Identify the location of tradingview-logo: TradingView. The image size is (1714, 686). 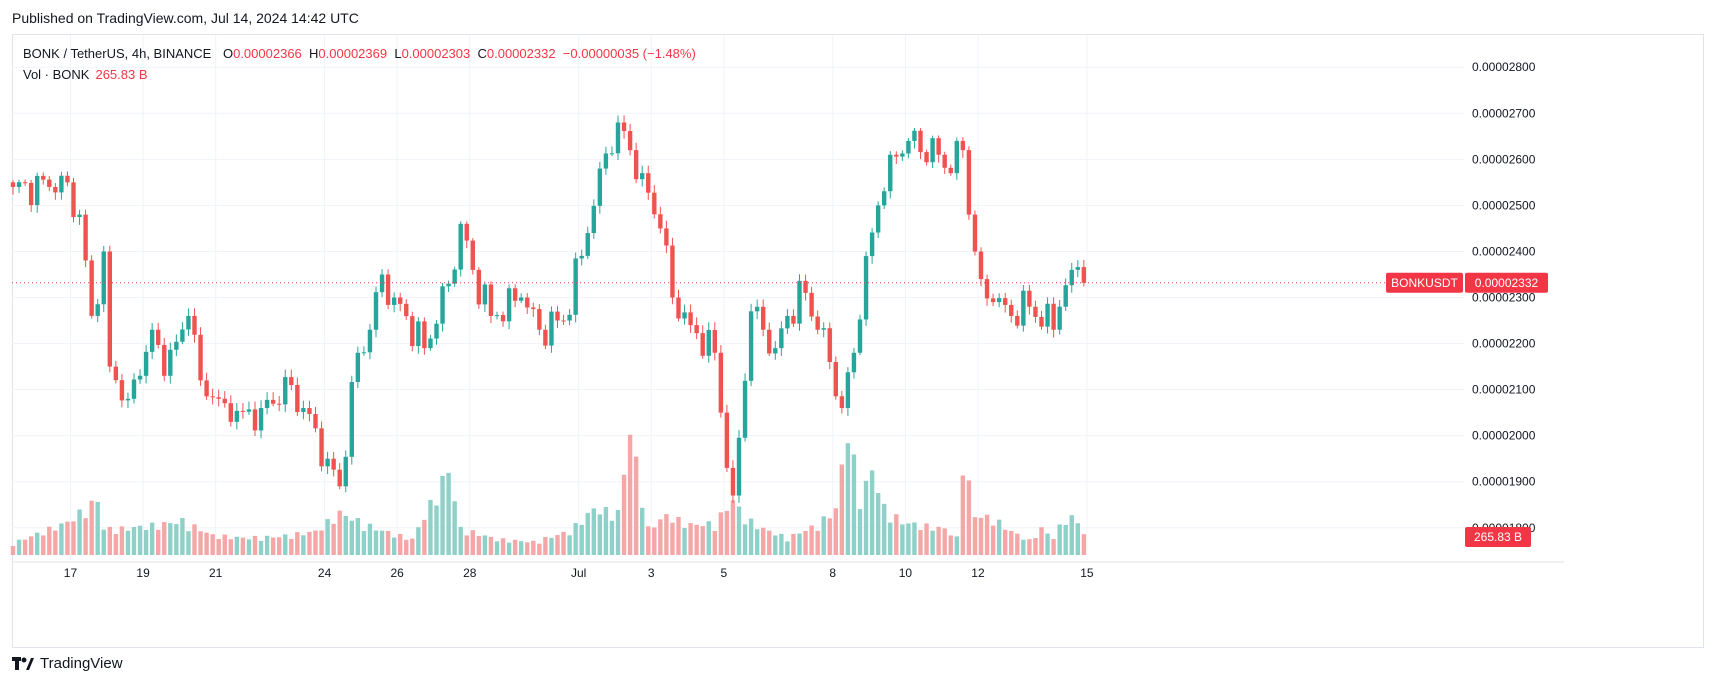
(67, 663).